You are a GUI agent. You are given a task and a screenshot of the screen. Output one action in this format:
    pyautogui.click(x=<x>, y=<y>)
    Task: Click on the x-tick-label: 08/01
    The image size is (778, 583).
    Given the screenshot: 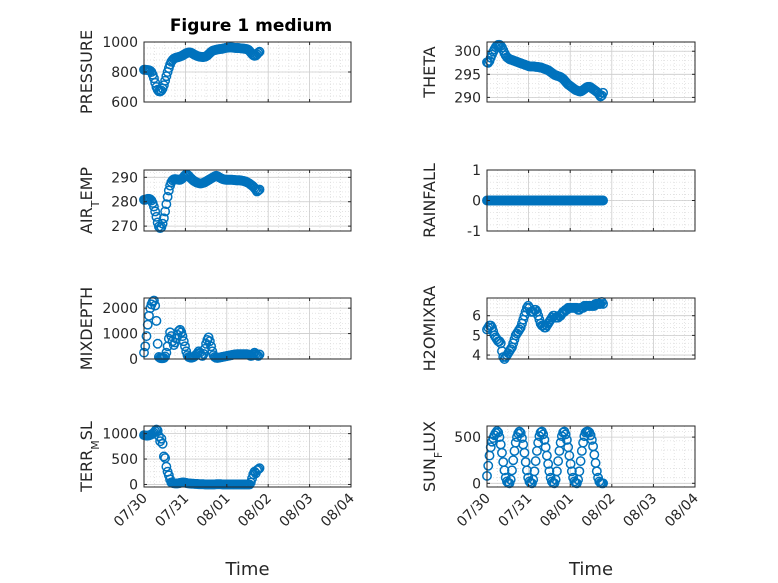 What is the action you would take?
    pyautogui.click(x=214, y=511)
    